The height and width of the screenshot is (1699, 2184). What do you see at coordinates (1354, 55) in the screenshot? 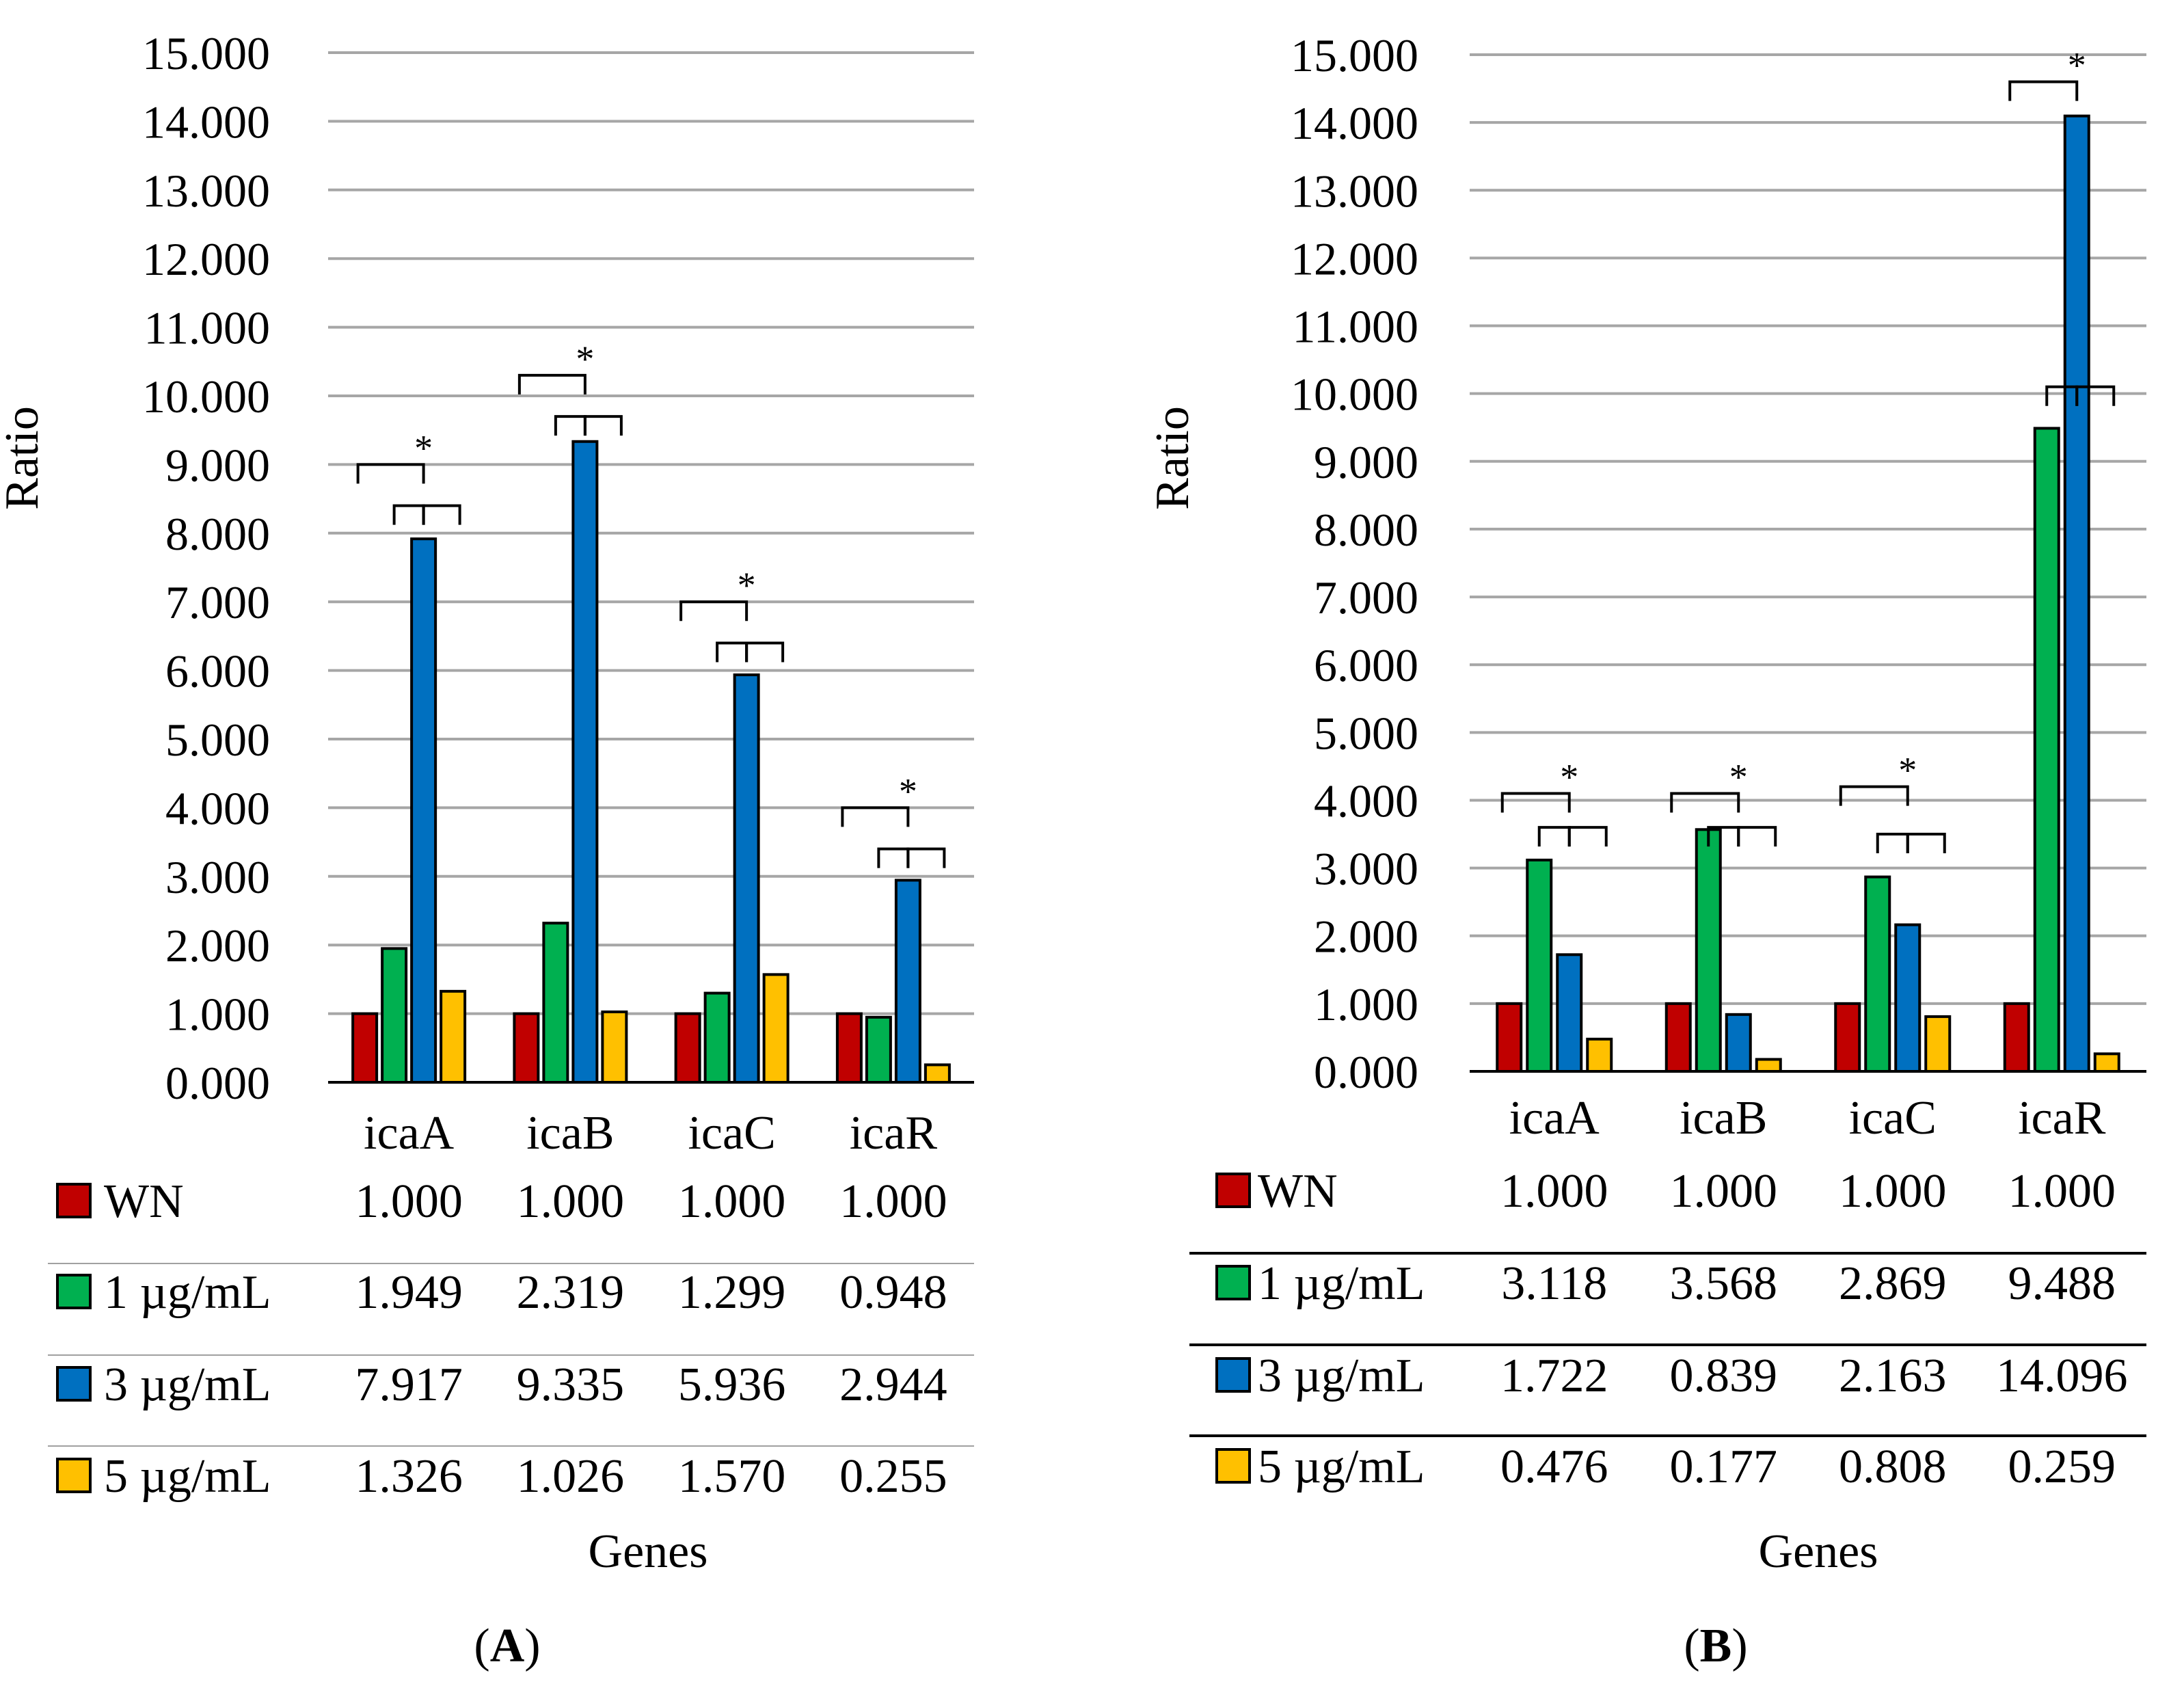
I see `y-tick-label: 15.000` at bounding box center [1354, 55].